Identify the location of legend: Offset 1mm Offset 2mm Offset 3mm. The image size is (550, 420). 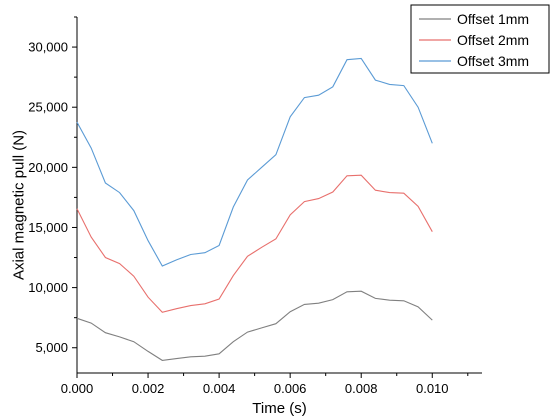
(480, 39).